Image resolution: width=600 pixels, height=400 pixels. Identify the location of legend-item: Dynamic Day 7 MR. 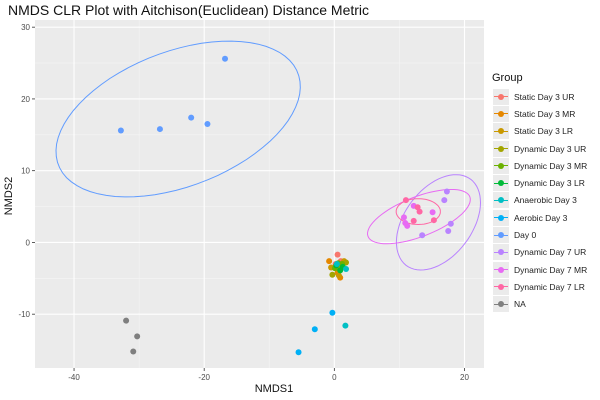
(544, 269).